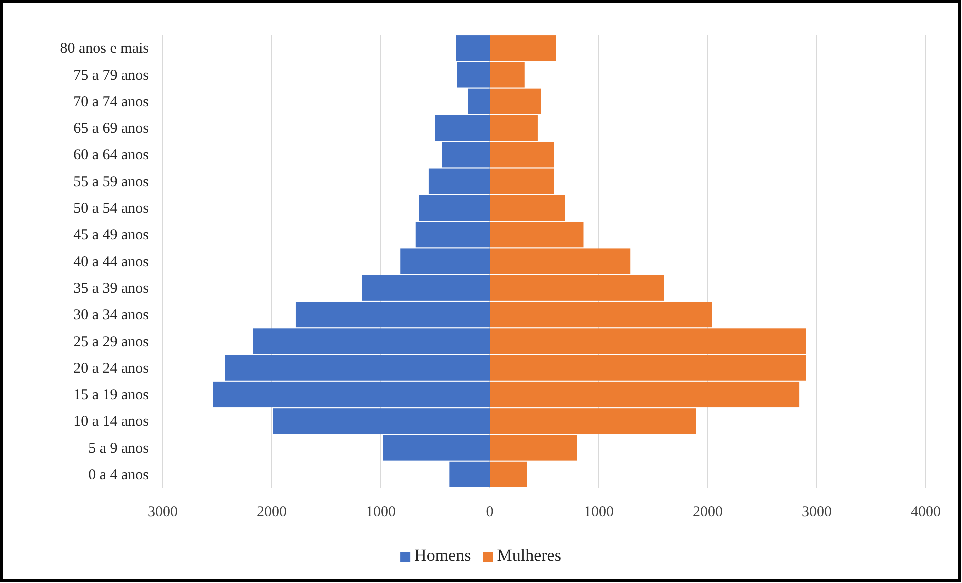 The height and width of the screenshot is (583, 962). Describe the element at coordinates (112, 209) in the screenshot. I see `y-tick-label: 50 a 54 anos` at that location.